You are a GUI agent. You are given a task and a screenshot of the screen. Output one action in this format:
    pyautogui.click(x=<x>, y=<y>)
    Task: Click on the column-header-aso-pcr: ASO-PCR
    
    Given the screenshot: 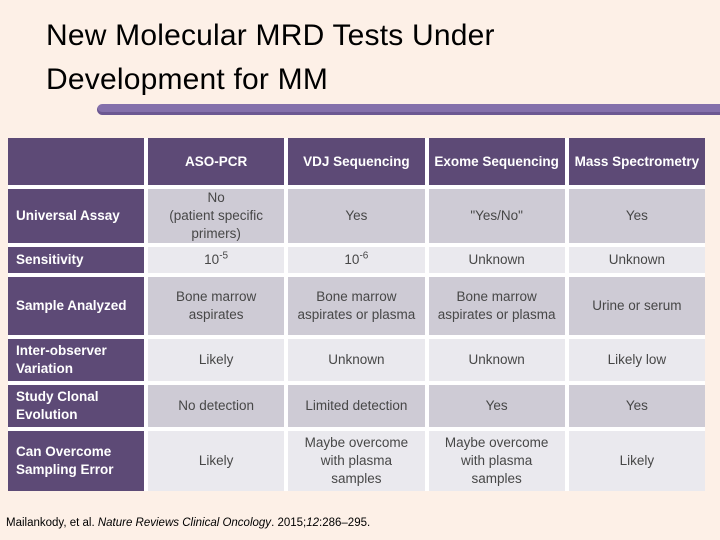 What is the action you would take?
    pyautogui.click(x=216, y=161)
    